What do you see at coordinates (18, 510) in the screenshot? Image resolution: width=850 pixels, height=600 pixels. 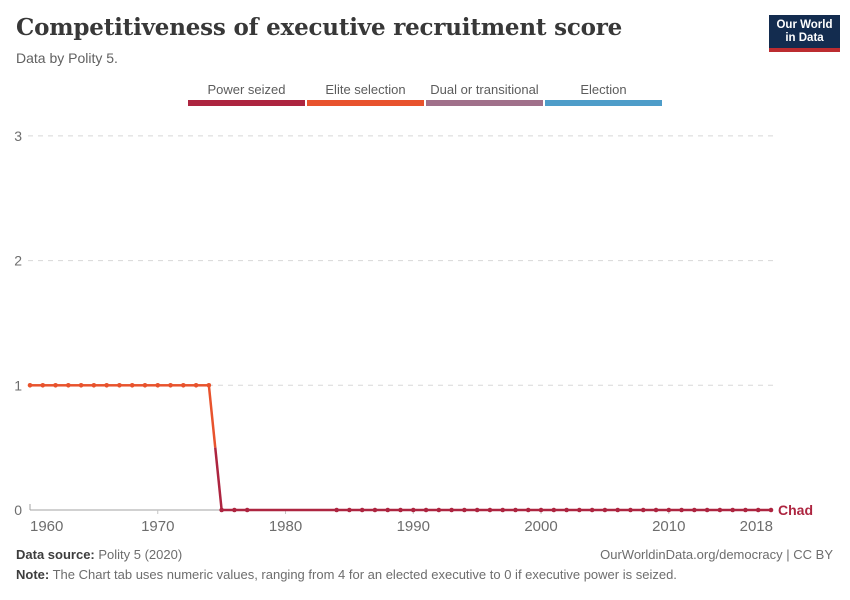 I see `y-tick-label: 0` at bounding box center [18, 510].